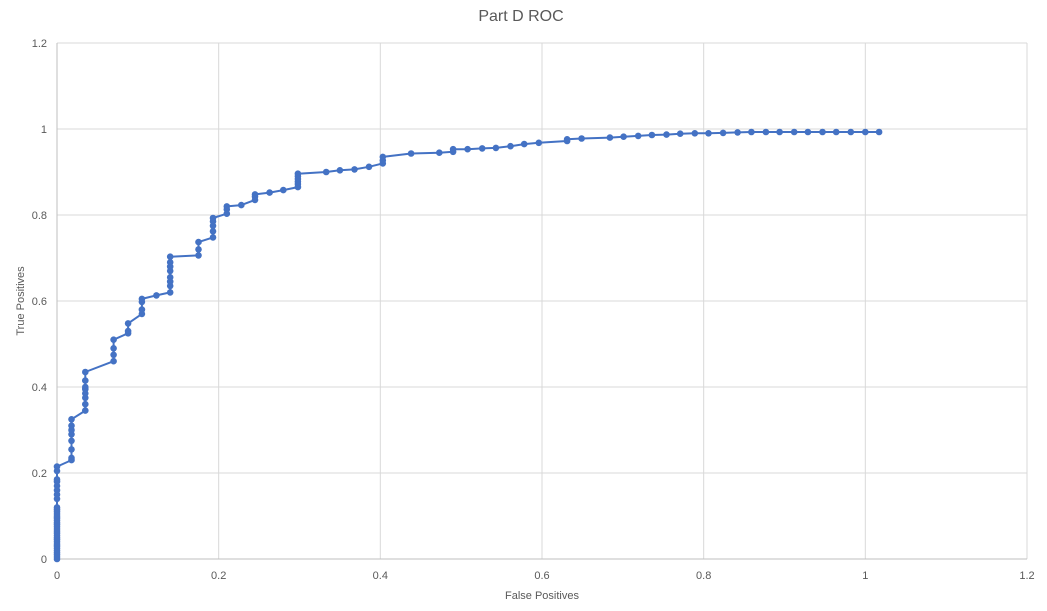 The width and height of the screenshot is (1047, 611). What do you see at coordinates (39, 216) in the screenshot?
I see `y-tick-label: 0.8` at bounding box center [39, 216].